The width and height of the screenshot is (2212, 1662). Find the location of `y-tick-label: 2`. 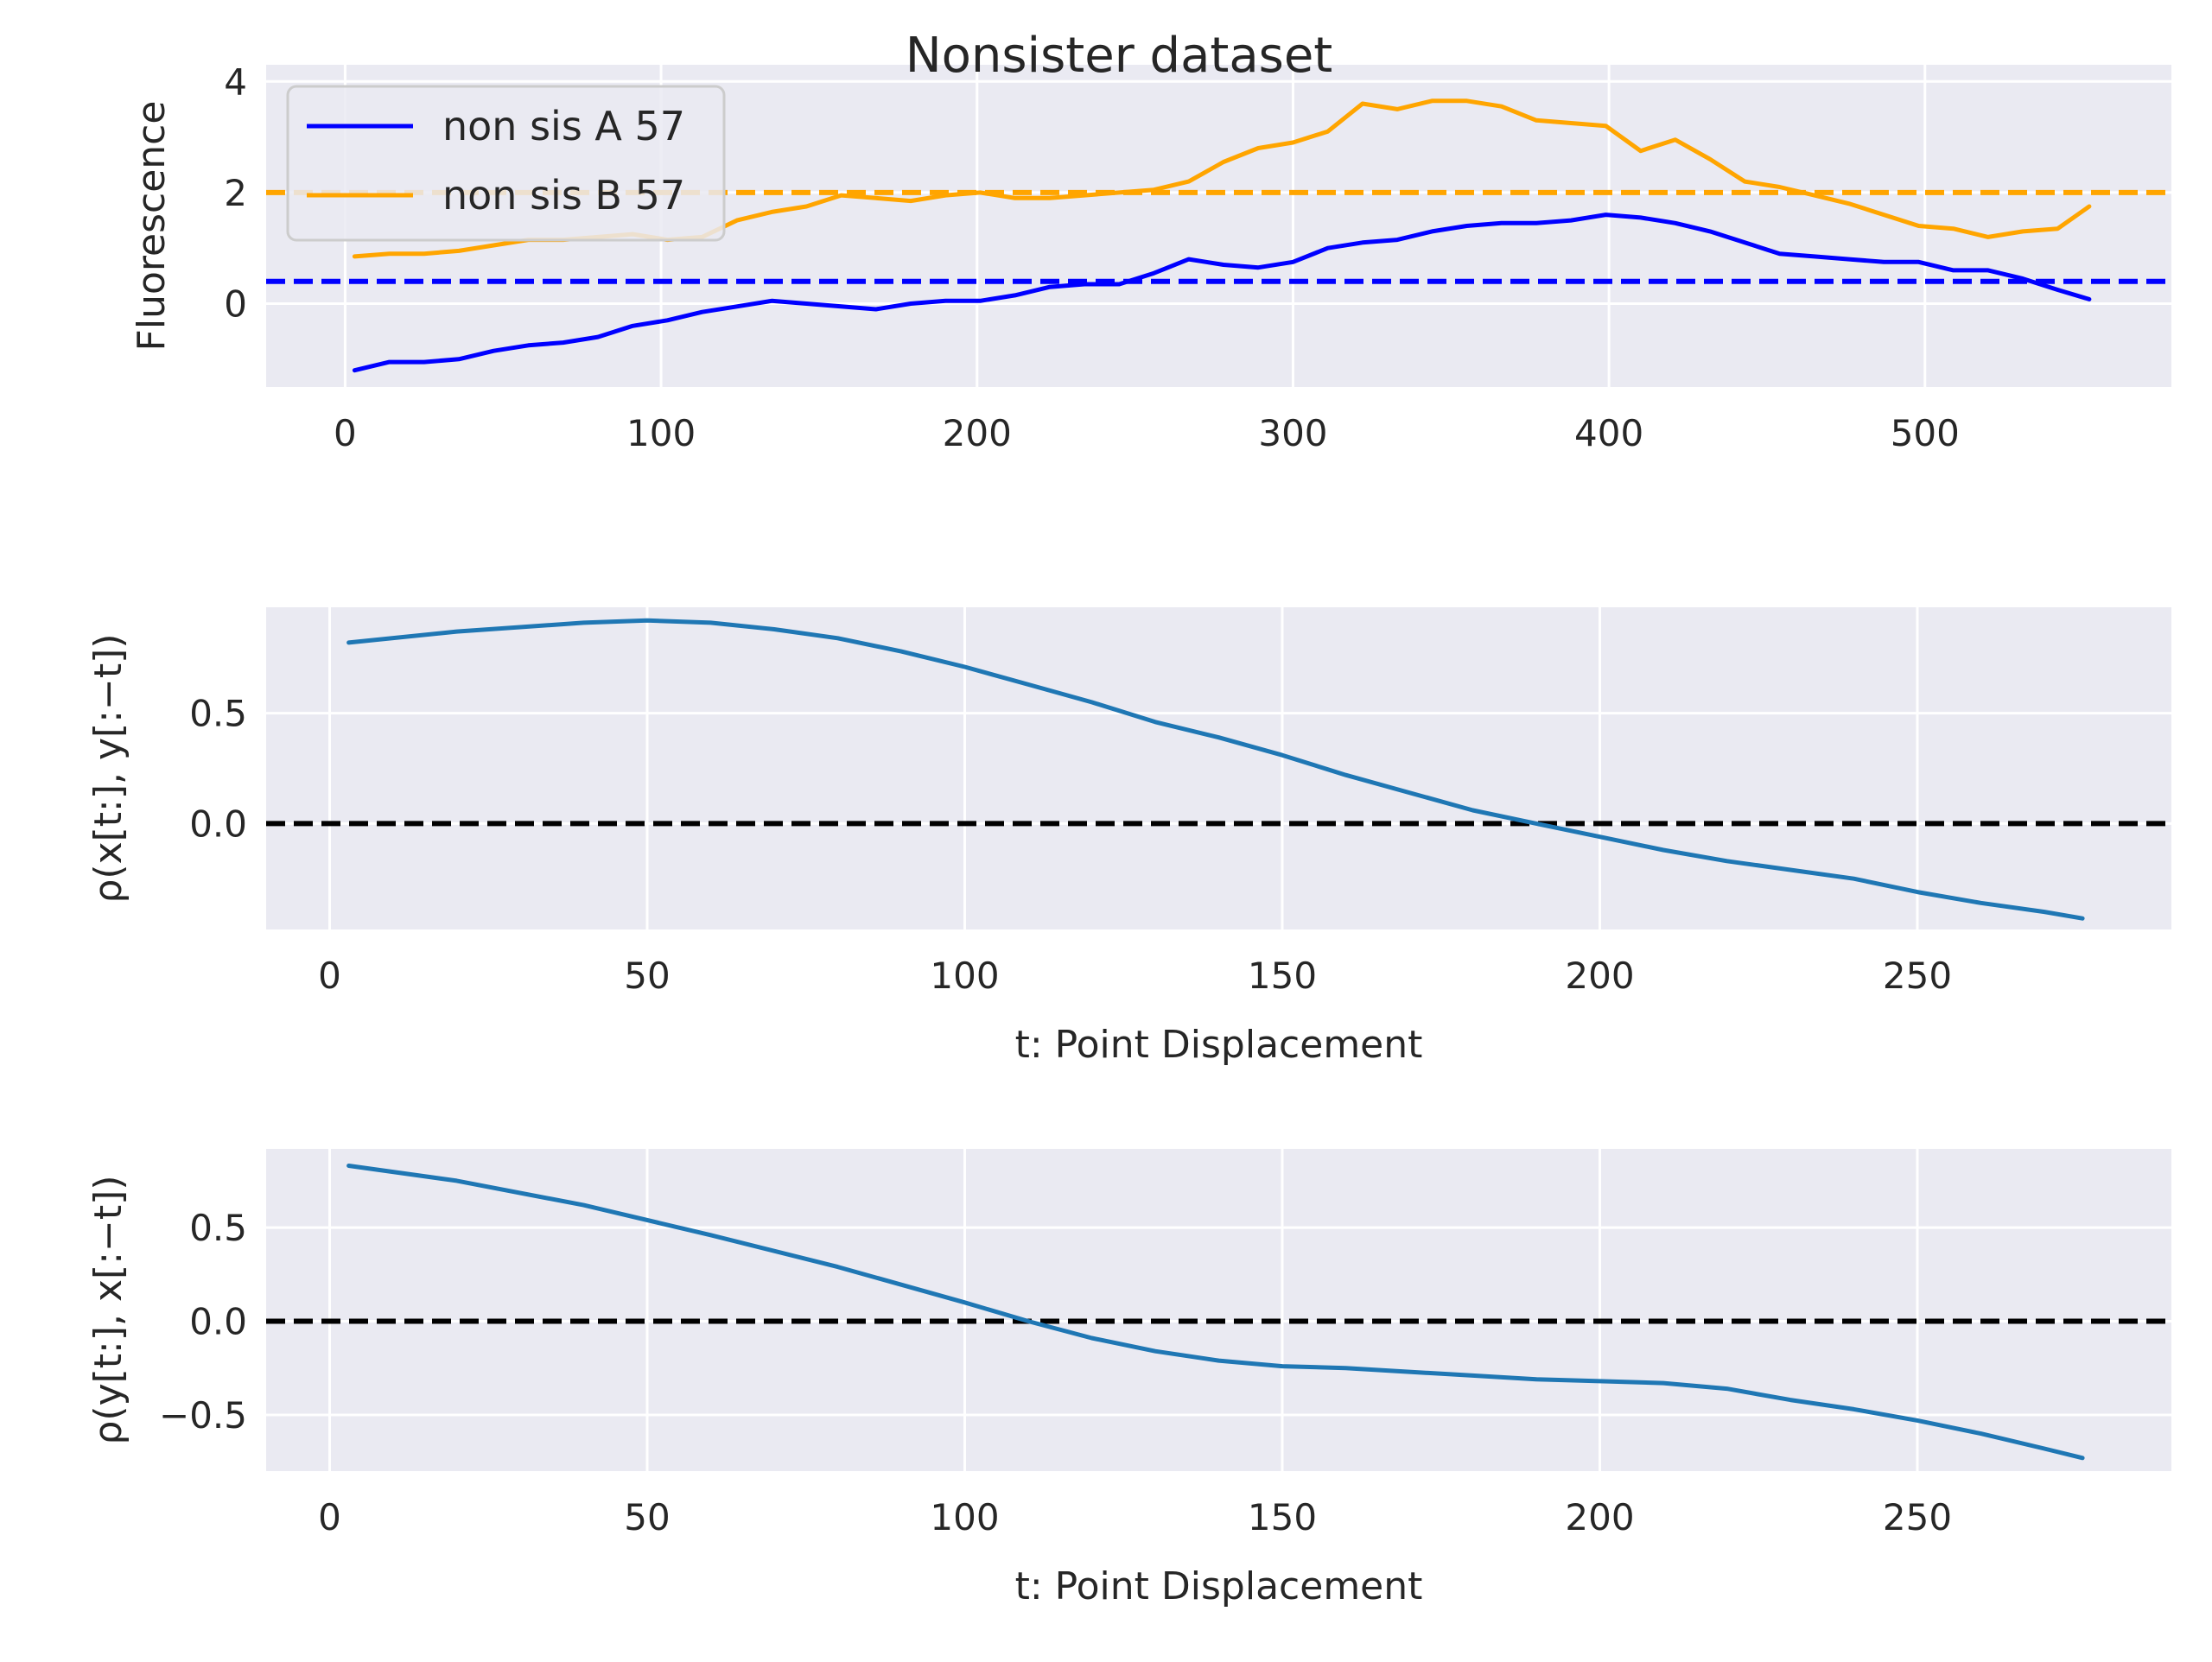

y-tick-label: 2 is located at coordinates (235, 193).